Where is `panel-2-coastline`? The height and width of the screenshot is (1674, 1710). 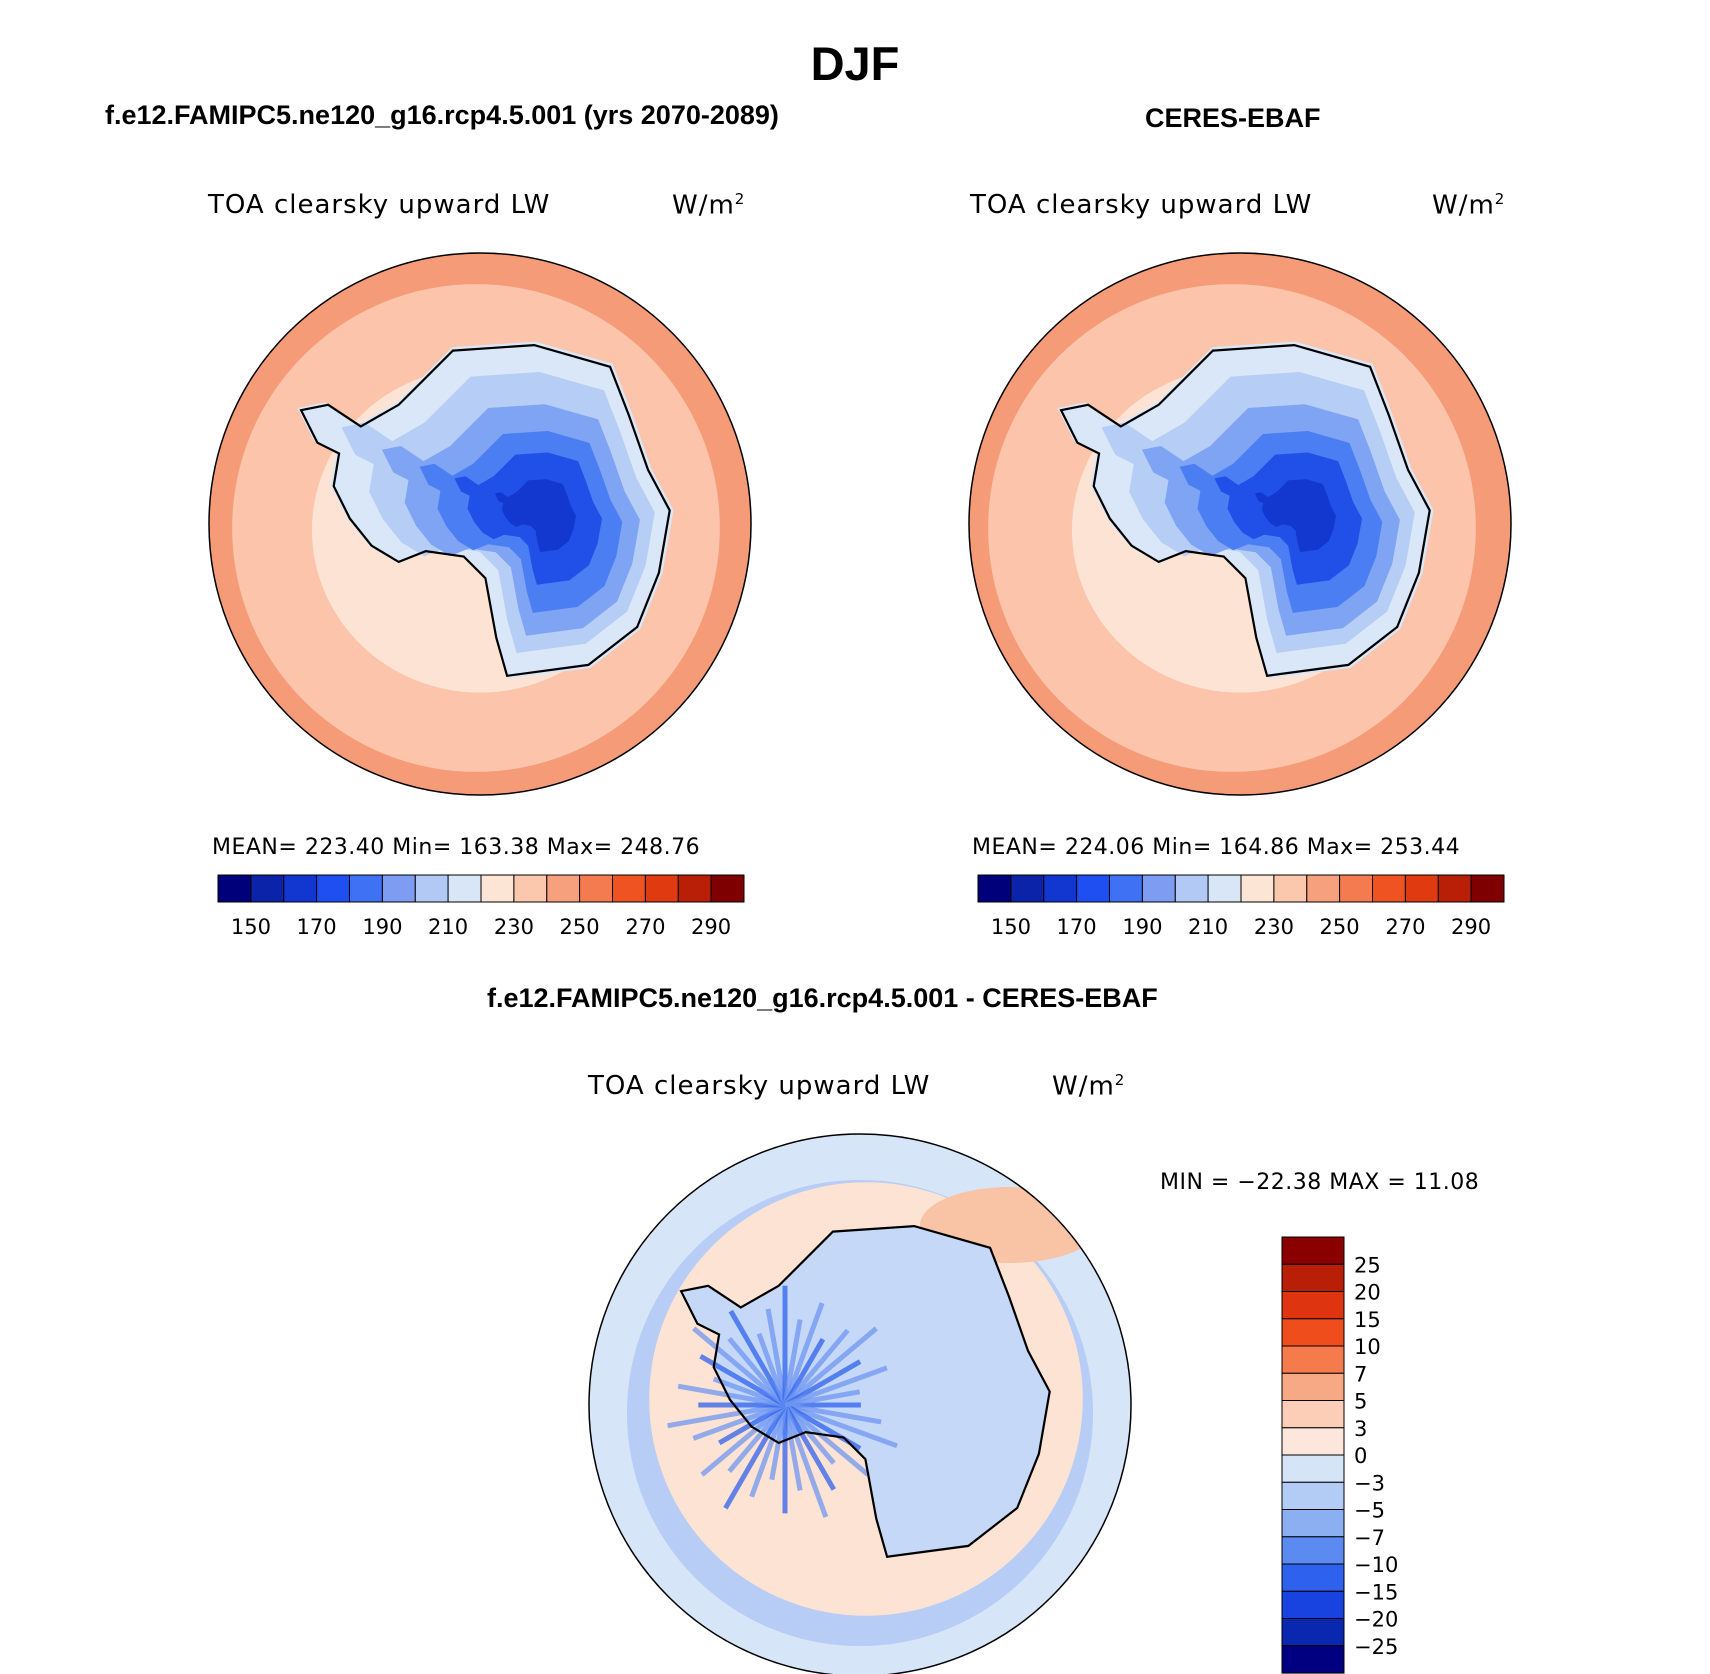 panel-2-coastline is located at coordinates (1245, 510).